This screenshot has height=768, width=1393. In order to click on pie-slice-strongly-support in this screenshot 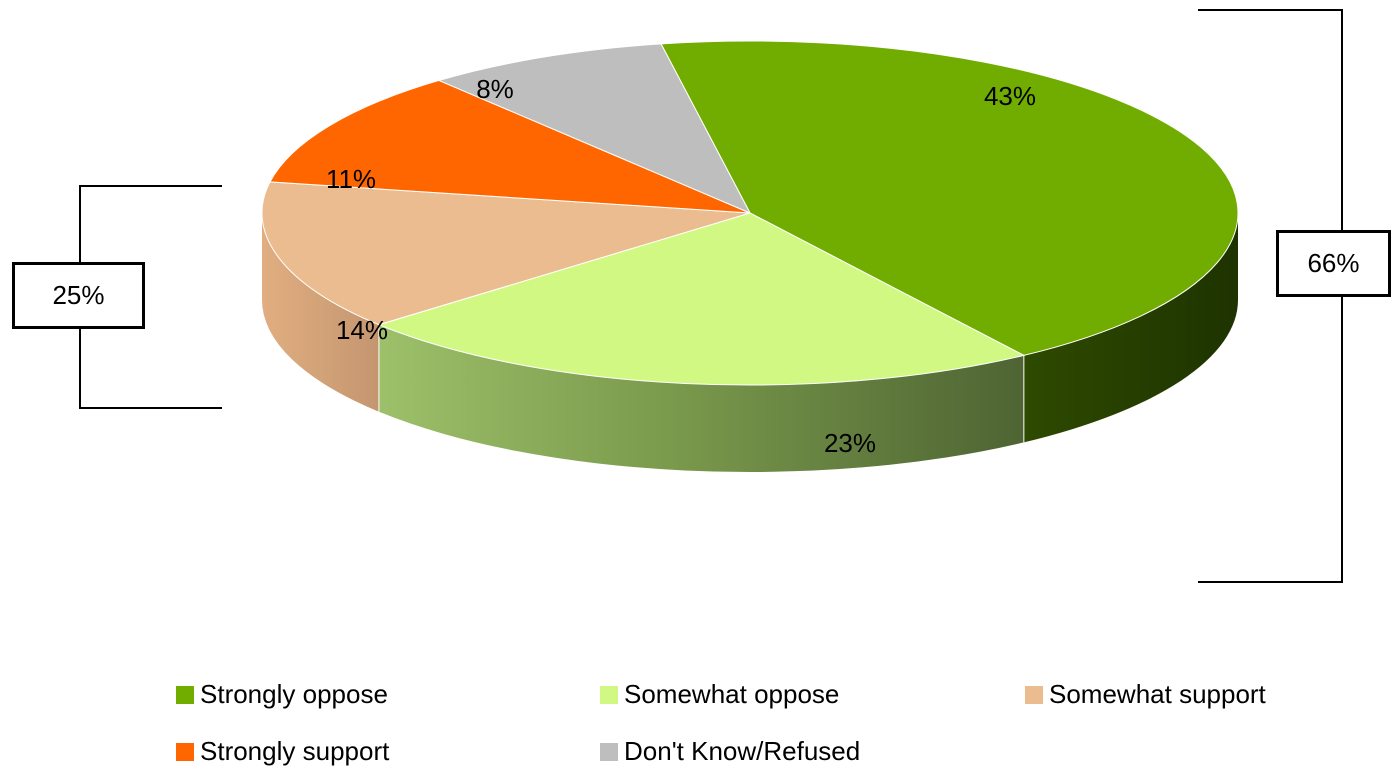, I will do `click(510, 146)`.